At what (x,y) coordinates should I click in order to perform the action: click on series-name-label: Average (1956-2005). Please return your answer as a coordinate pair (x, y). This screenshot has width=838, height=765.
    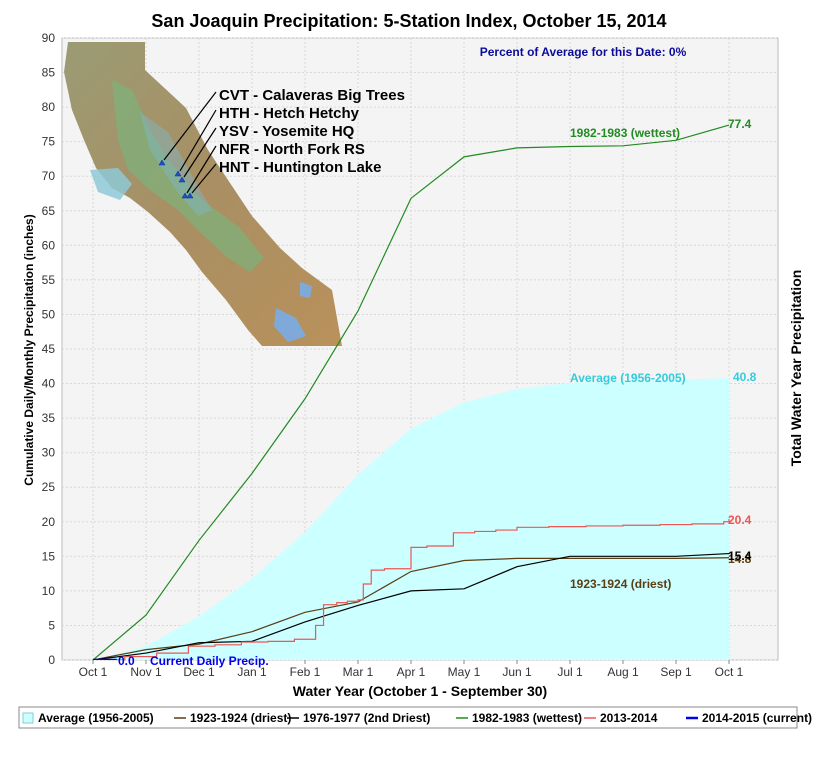
    Looking at the image, I should click on (628, 378).